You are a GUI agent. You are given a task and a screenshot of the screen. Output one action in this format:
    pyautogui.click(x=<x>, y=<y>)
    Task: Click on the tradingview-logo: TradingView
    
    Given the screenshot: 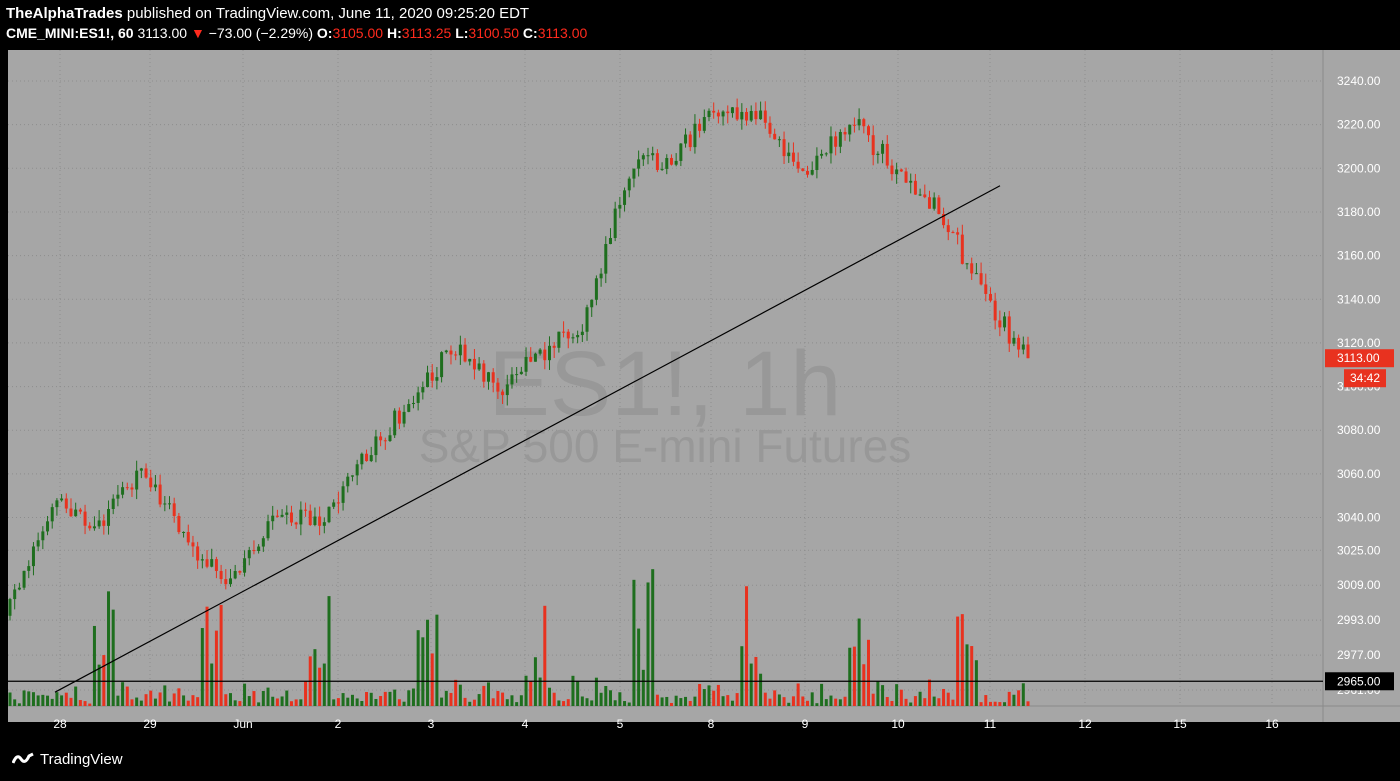 What is the action you would take?
    pyautogui.click(x=67, y=759)
    